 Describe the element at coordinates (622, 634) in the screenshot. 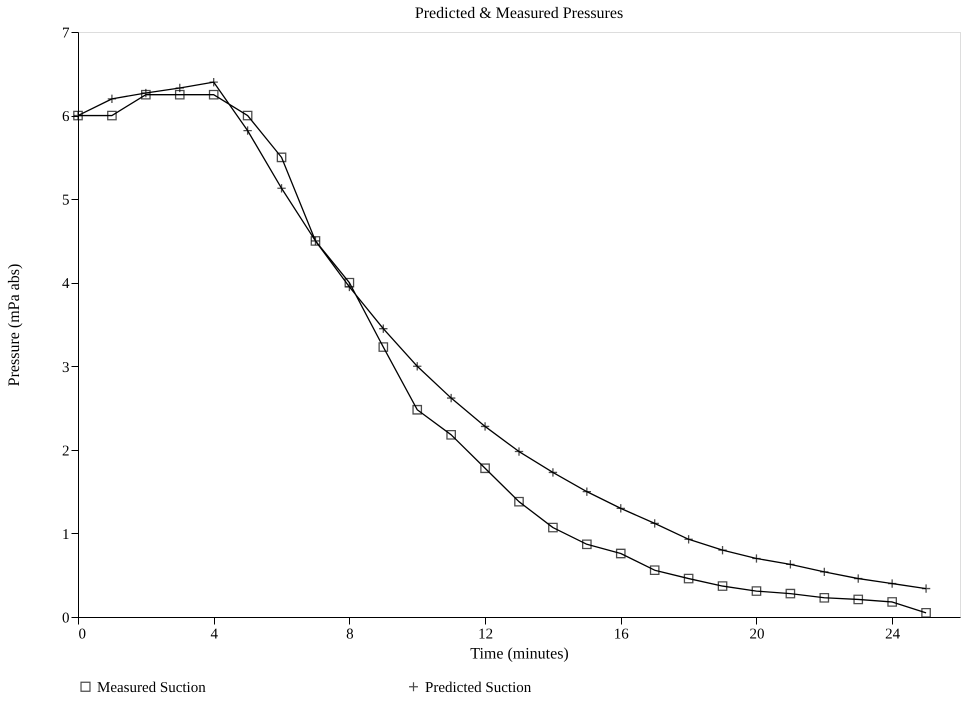

I see `x-tick-label: 16` at that location.